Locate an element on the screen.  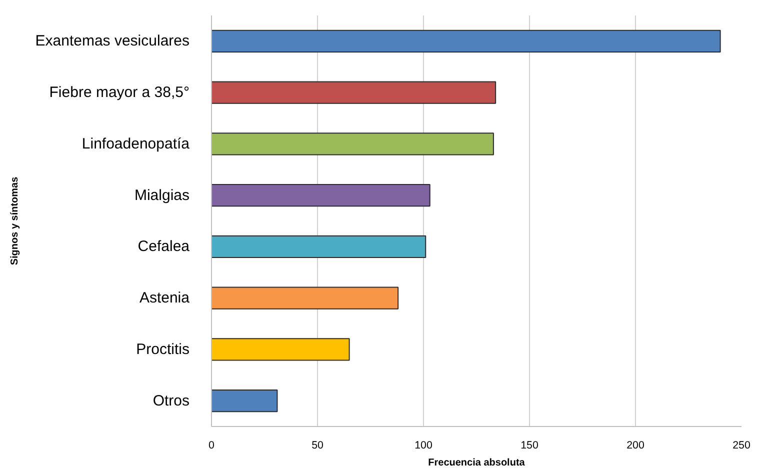
x-tick-label: 0 is located at coordinates (211, 446).